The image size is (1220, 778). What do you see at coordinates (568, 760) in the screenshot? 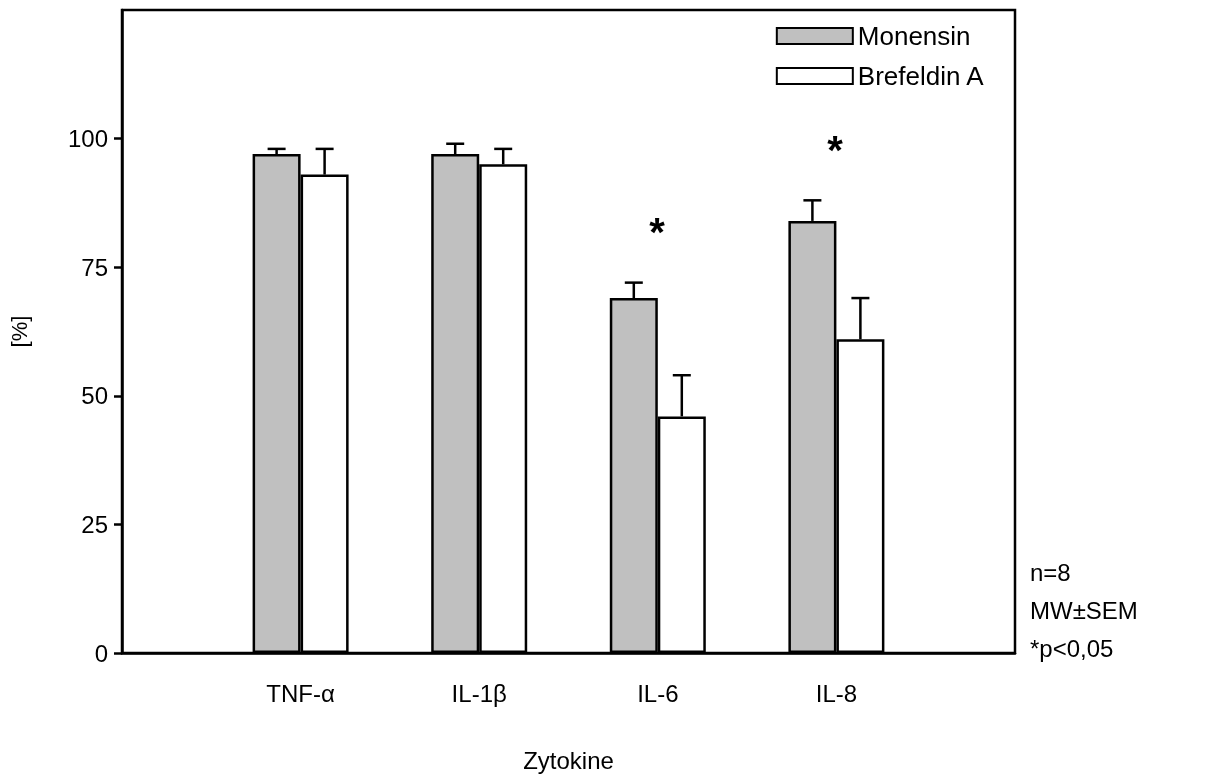
I see `x-axis-title: Zytokine` at bounding box center [568, 760].